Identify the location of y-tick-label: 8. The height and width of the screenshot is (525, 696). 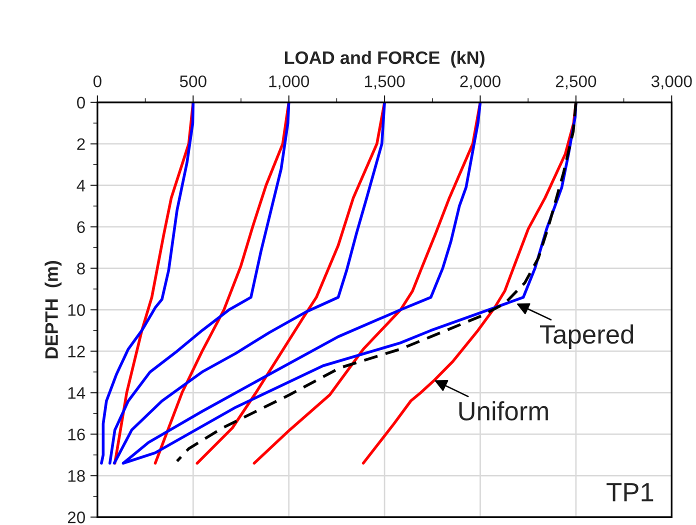
(81, 268).